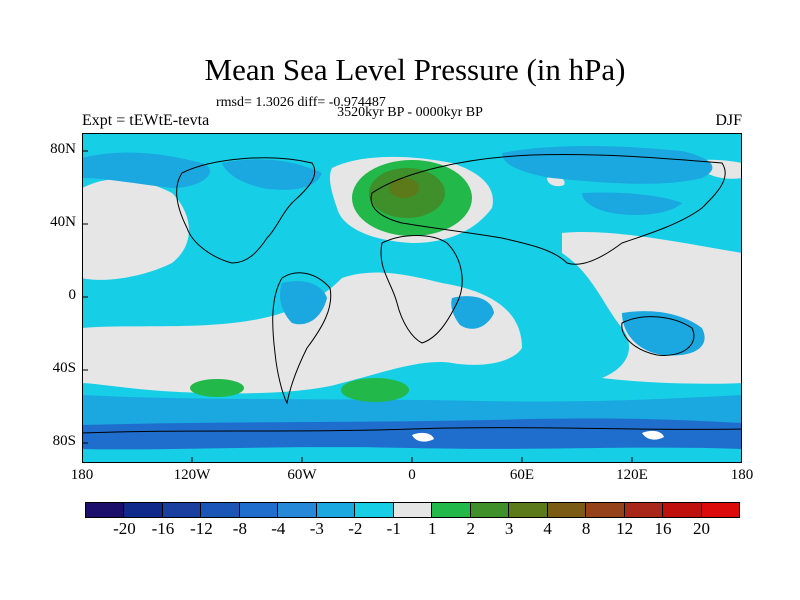 The image size is (800, 600). I want to click on eurasia-coast, so click(548, 209).